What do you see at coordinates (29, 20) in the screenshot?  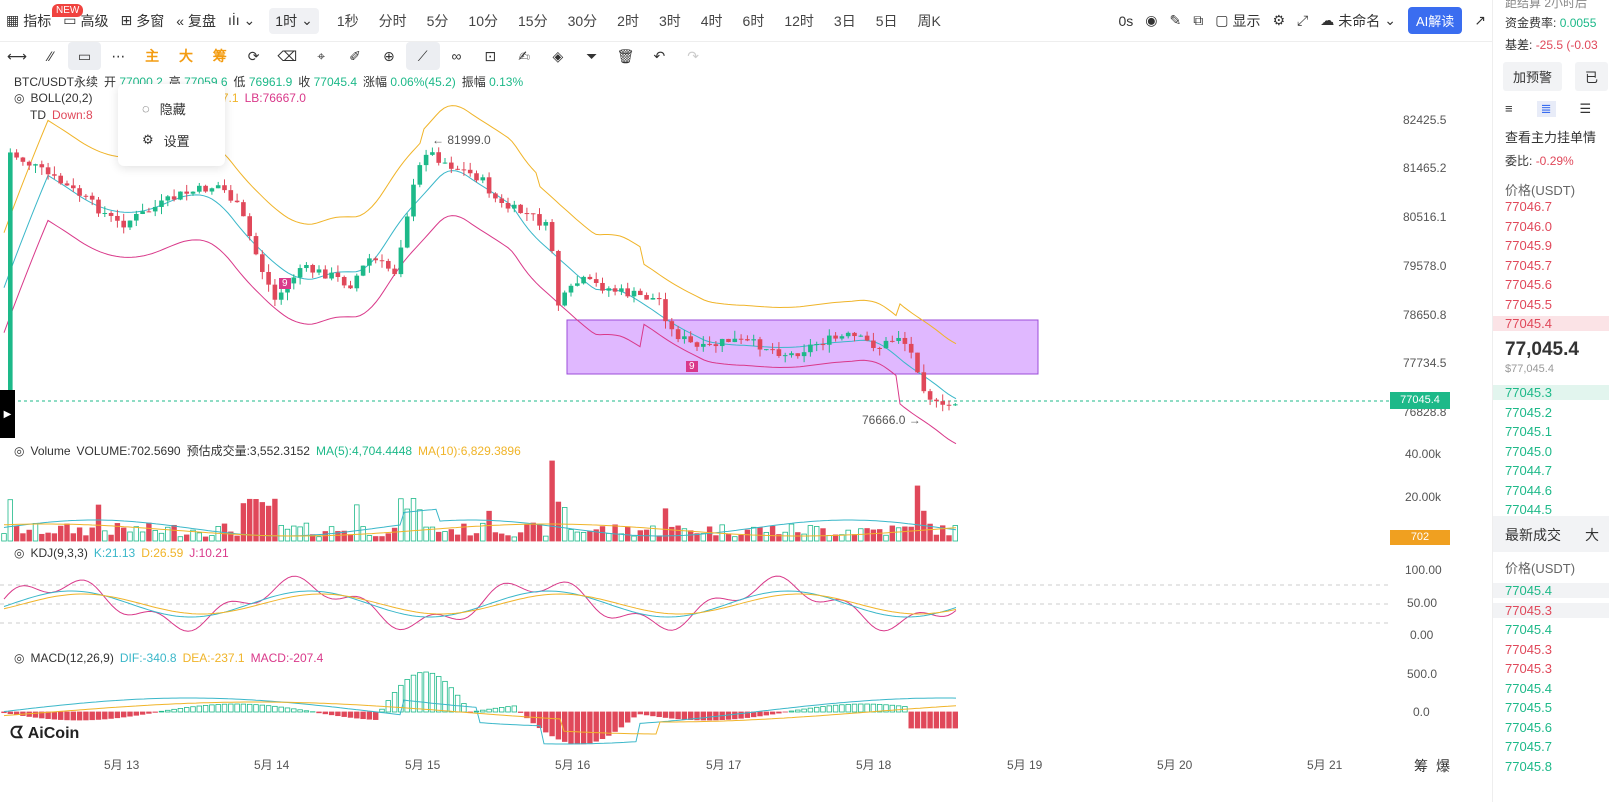 I see `indicator-button: ▦ 指标` at bounding box center [29, 20].